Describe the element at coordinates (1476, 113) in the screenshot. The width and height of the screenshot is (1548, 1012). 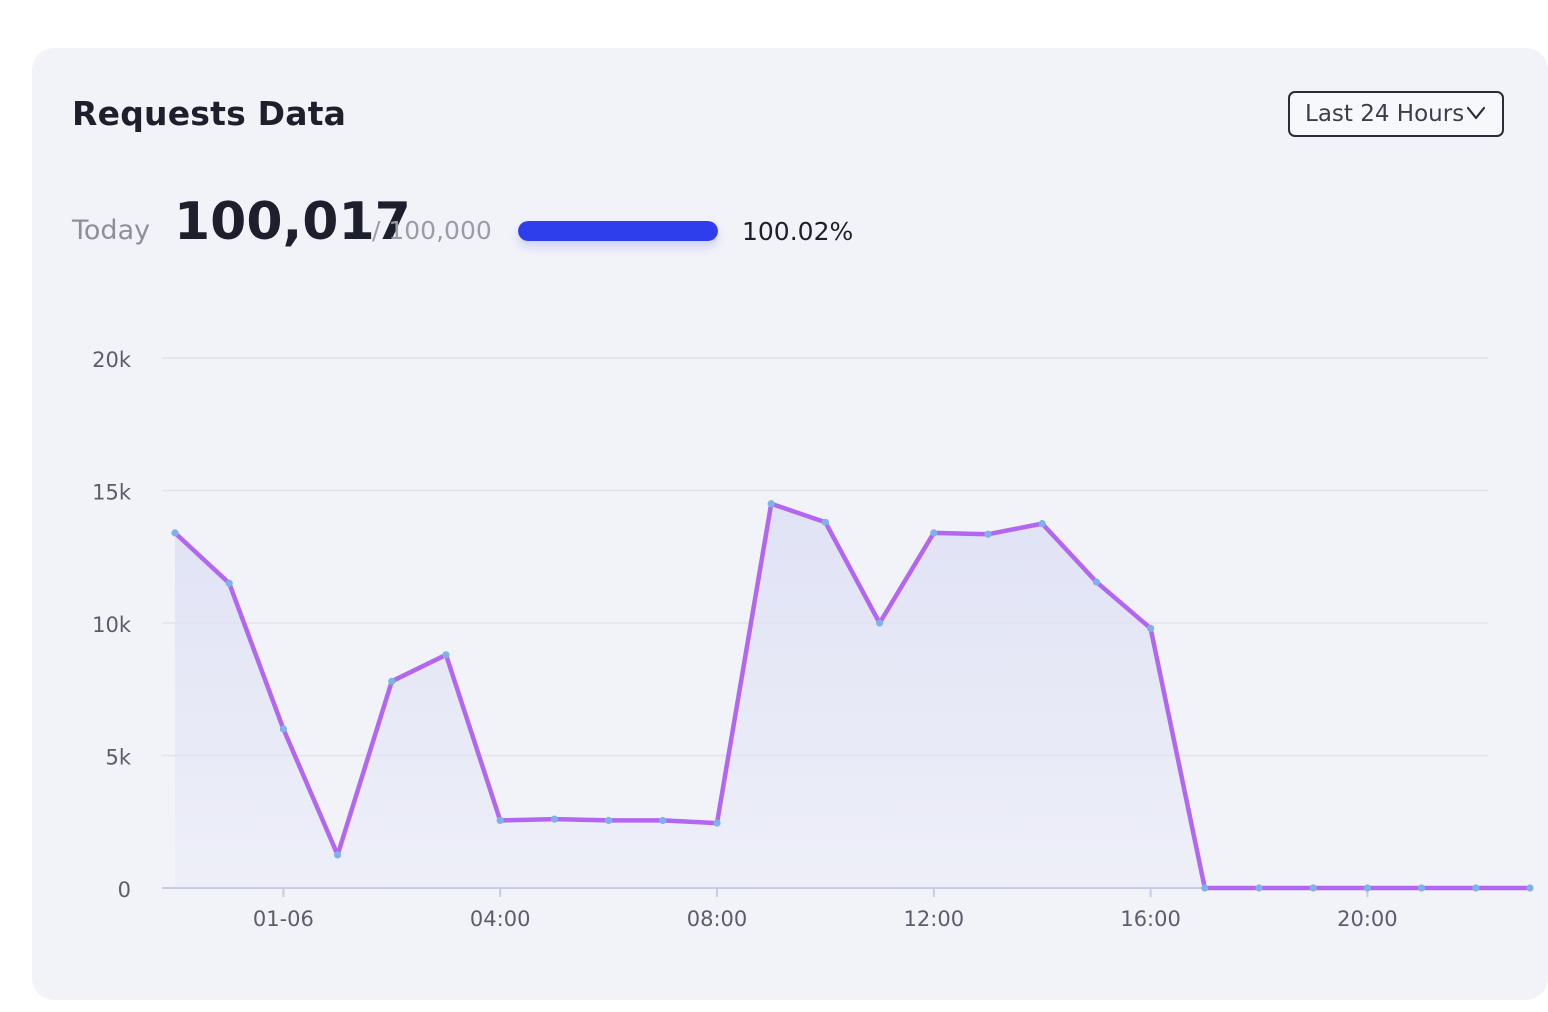
I see `chevron-down-icon` at that location.